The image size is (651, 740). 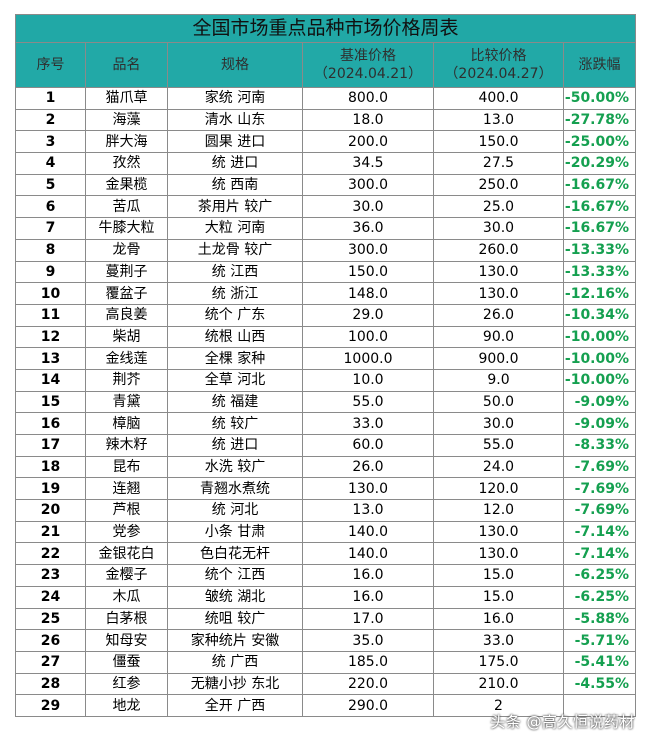 What do you see at coordinates (235, 250) in the screenshot?
I see `cell-spec: 土龙骨 较广` at bounding box center [235, 250].